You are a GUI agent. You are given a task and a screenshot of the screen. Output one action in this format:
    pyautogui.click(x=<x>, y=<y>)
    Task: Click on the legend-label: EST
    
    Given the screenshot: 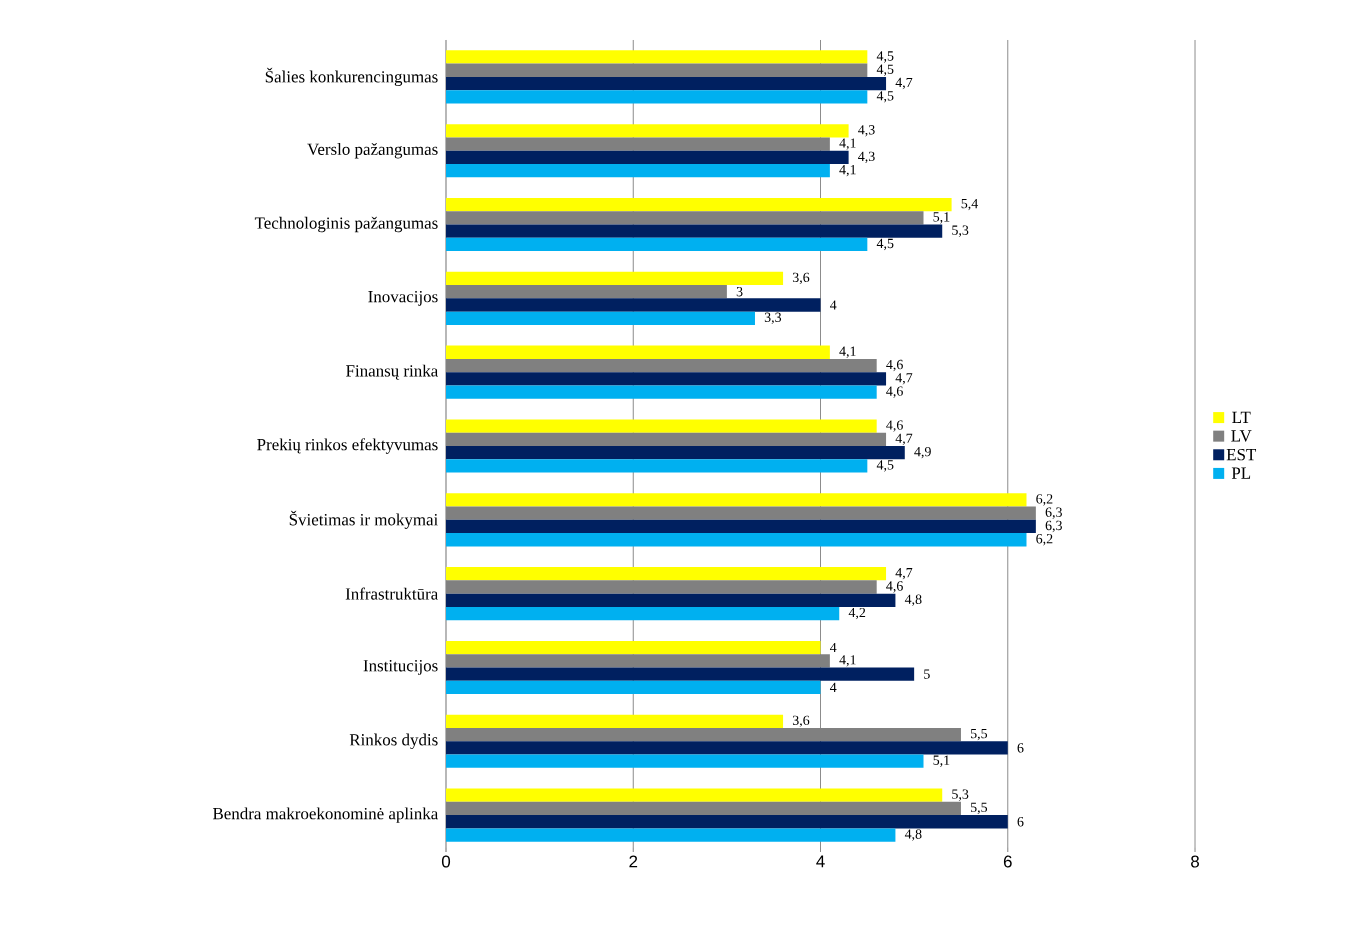 What is the action you would take?
    pyautogui.click(x=1241, y=454)
    